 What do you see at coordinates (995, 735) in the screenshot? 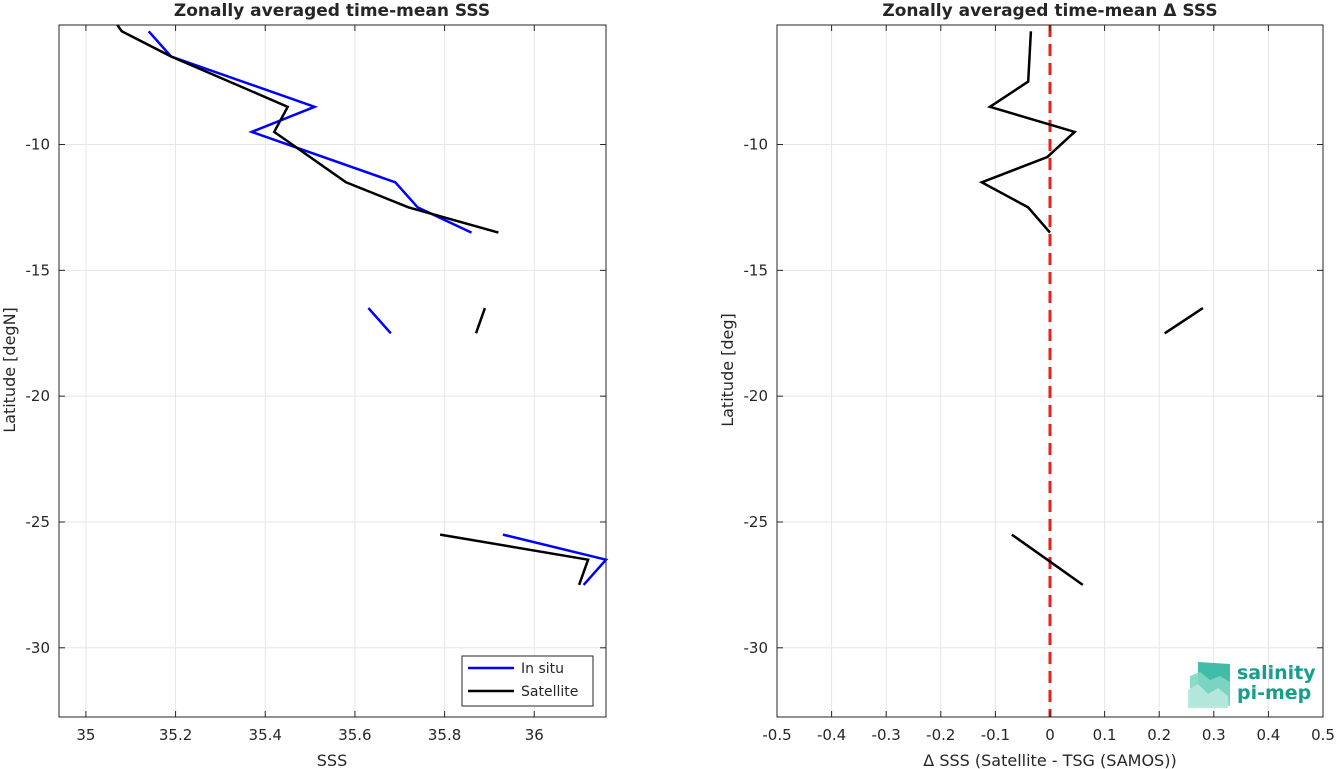
I see `x-tick-label: -0.1` at bounding box center [995, 735].